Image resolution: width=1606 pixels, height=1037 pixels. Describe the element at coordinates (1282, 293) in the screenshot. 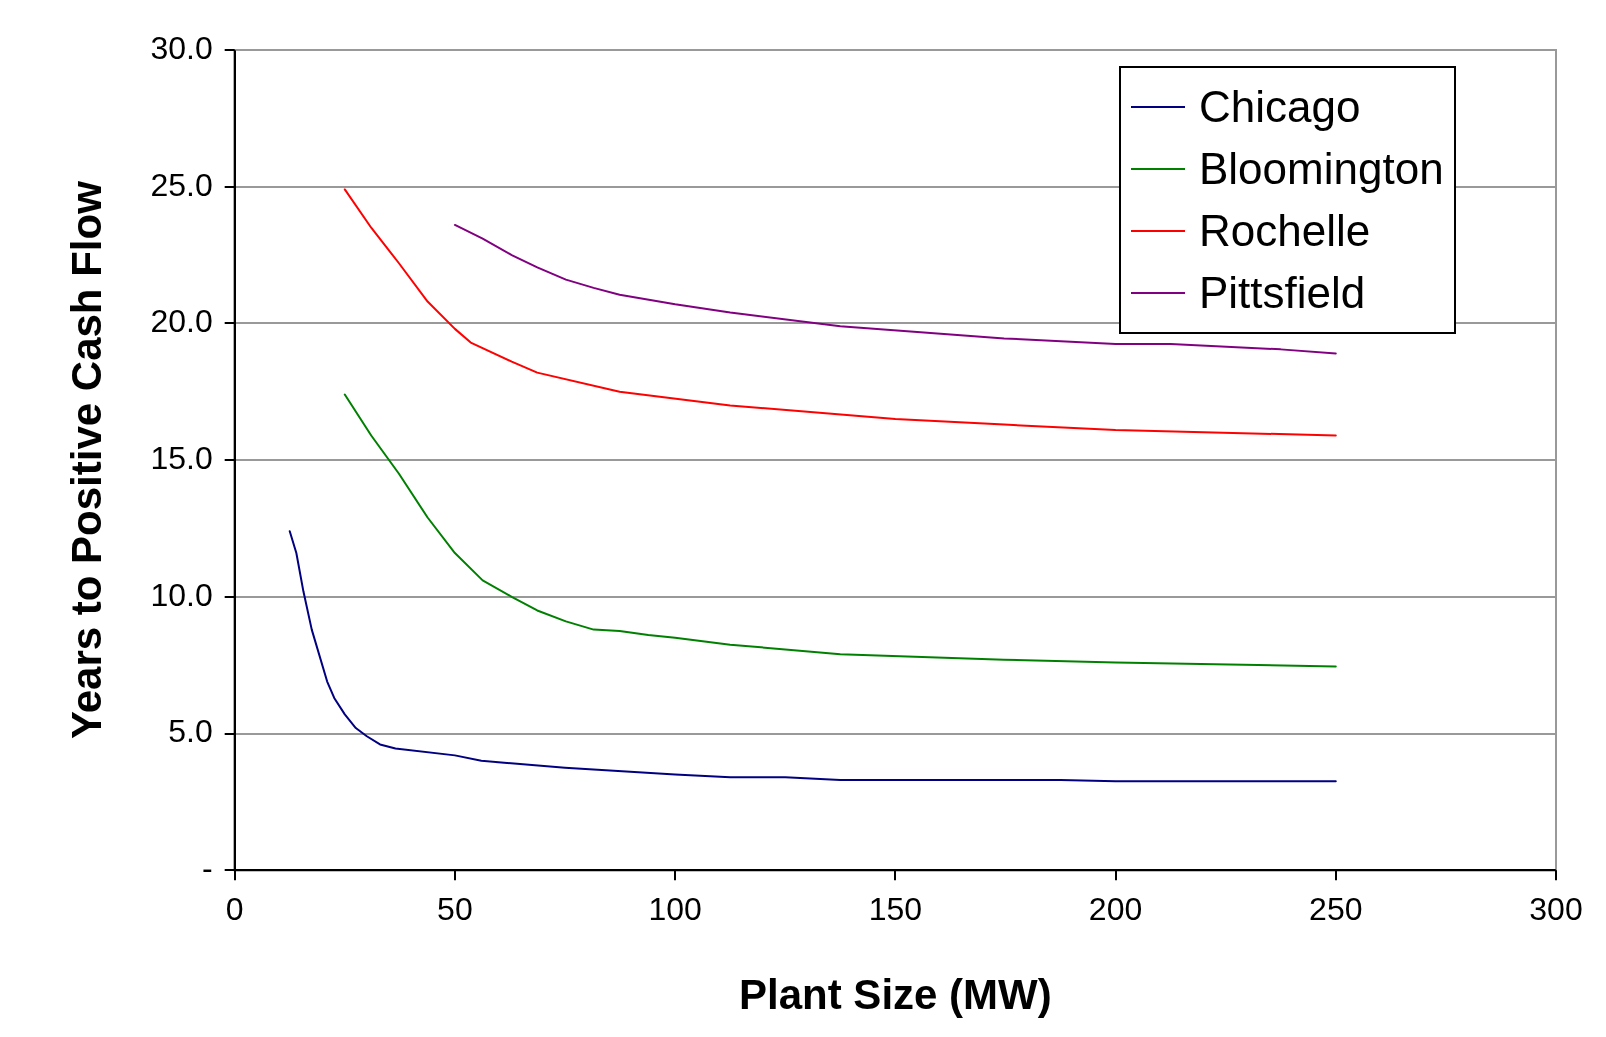

I see `legend-label: Pittsfield` at that location.